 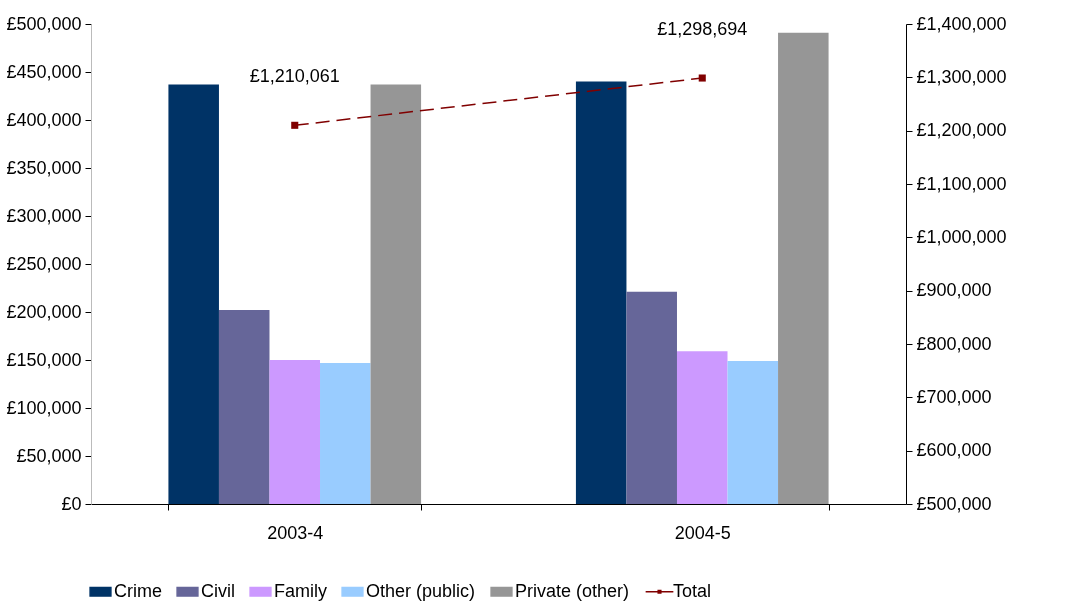 What do you see at coordinates (961, 183) in the screenshot?
I see `y2-tick-label: £1,100,000` at bounding box center [961, 183].